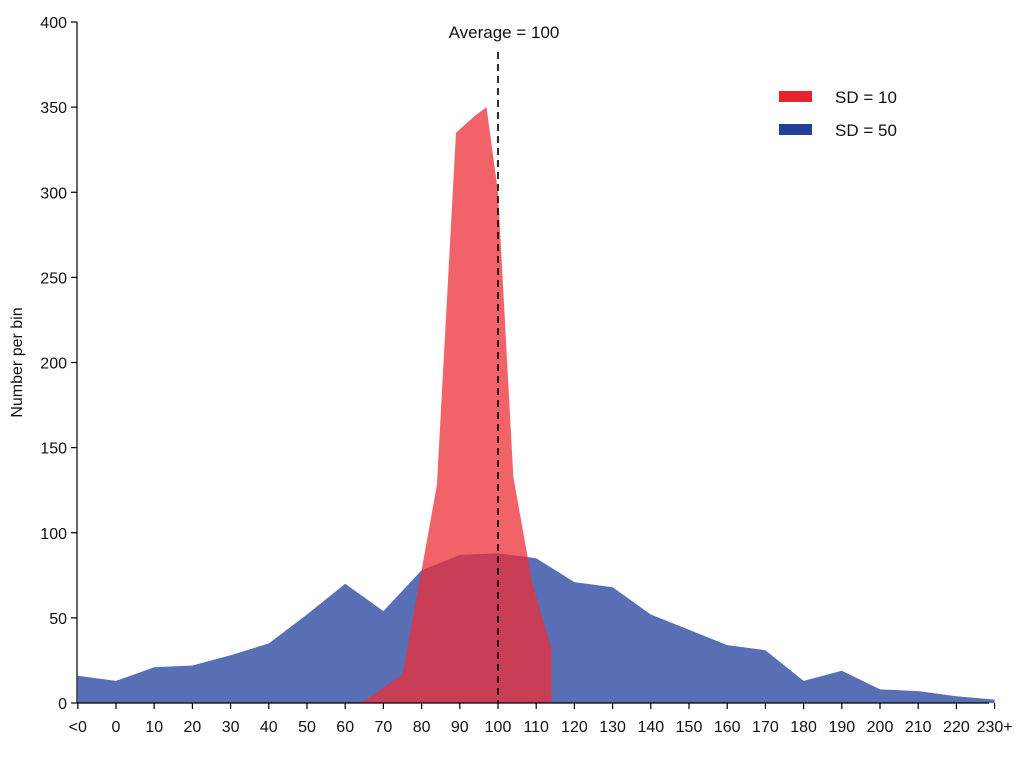 The height and width of the screenshot is (757, 1023). What do you see at coordinates (841, 727) in the screenshot?
I see `x-tick-label: 190` at bounding box center [841, 727].